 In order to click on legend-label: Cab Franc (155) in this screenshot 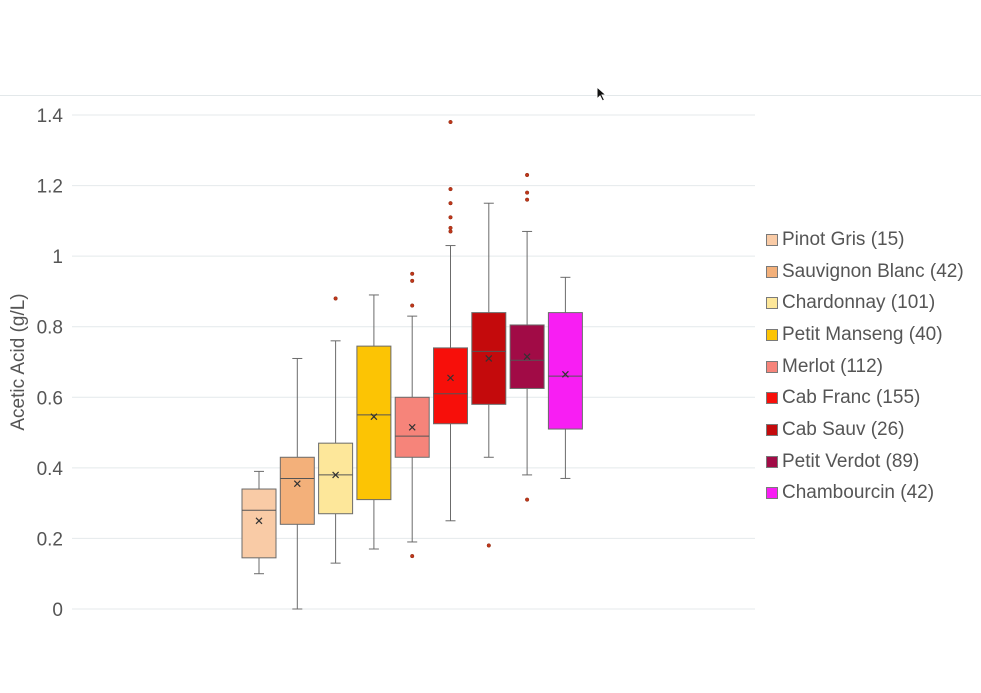, I will do `click(851, 398)`.